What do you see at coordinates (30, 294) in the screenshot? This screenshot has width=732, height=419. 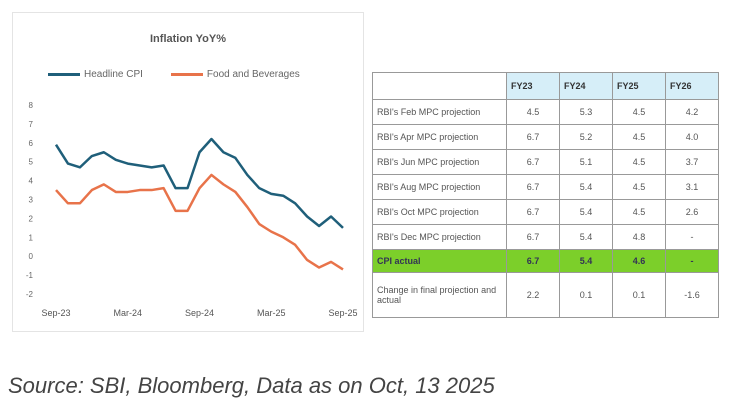 I see `y-tick-label: -2` at bounding box center [30, 294].